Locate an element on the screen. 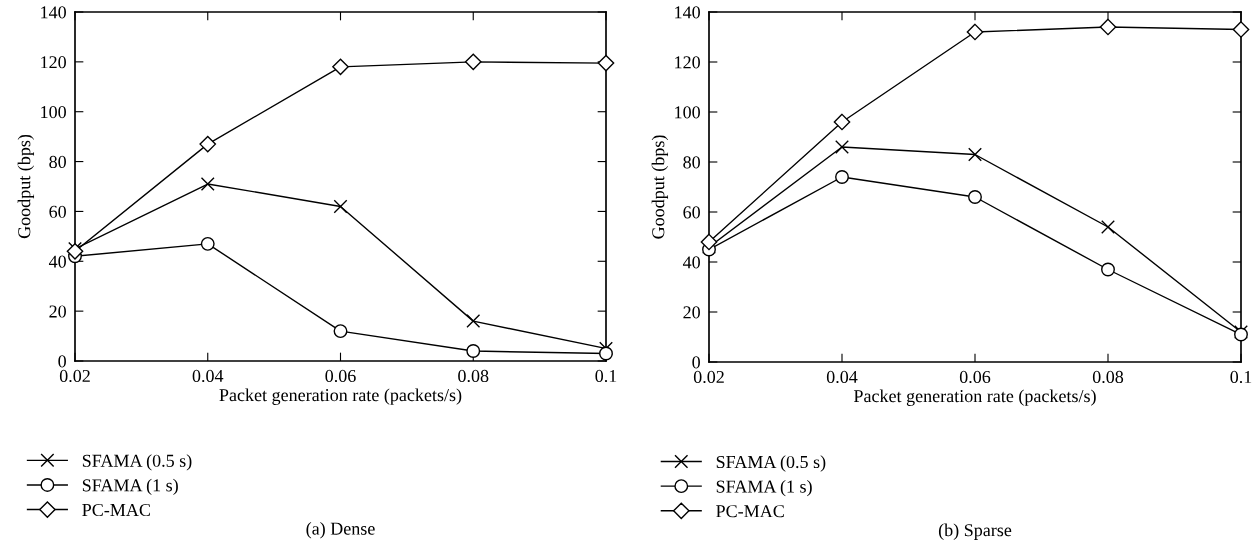  text: (a) Dense is located at coordinates (340, 530).